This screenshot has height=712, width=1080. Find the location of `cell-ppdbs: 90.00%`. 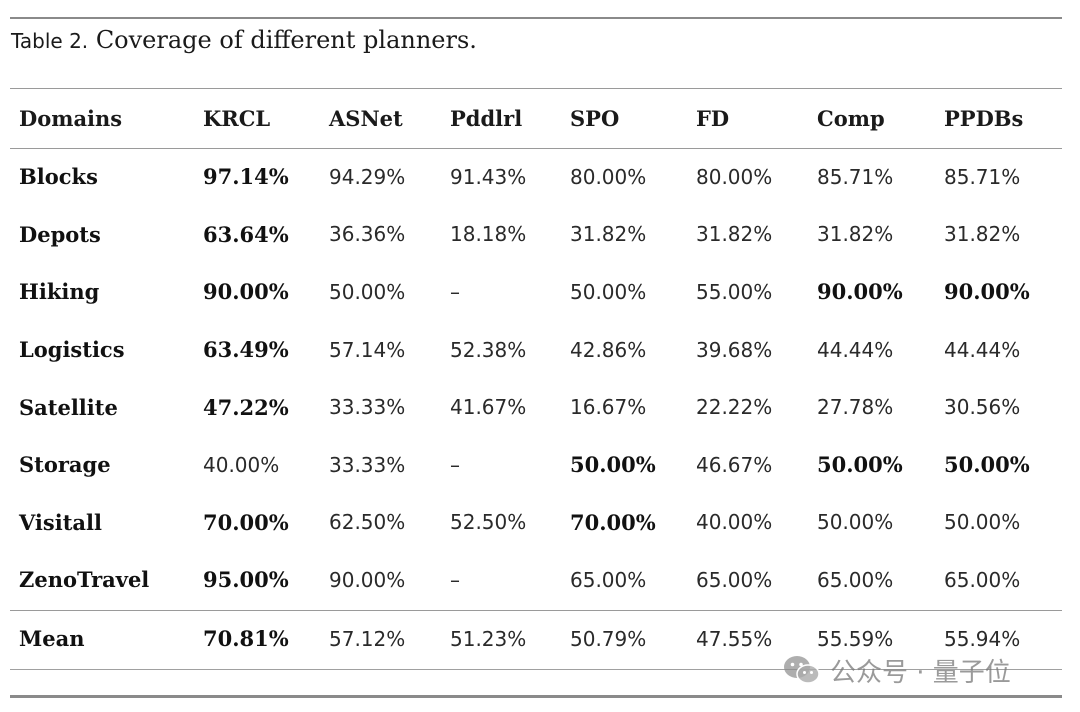

cell-ppdbs: 90.00% is located at coordinates (987, 292).